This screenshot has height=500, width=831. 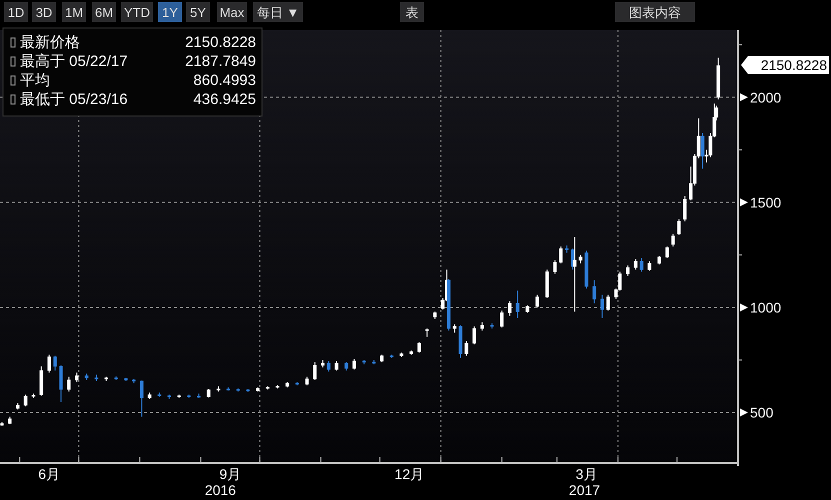 What do you see at coordinates (74, 61) in the screenshot?
I see `annotation: 最高于 05/22/17` at bounding box center [74, 61].